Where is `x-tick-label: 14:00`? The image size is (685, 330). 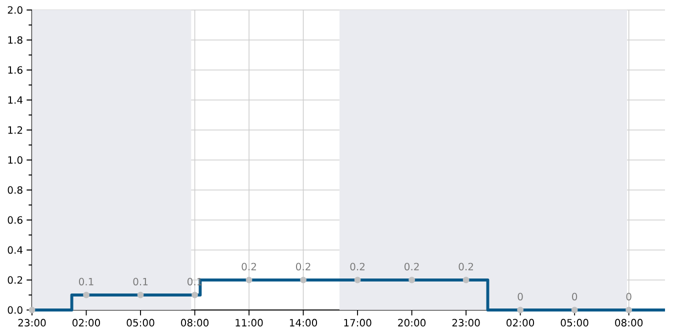
x-tick-label: 14:00 is located at coordinates (304, 322).